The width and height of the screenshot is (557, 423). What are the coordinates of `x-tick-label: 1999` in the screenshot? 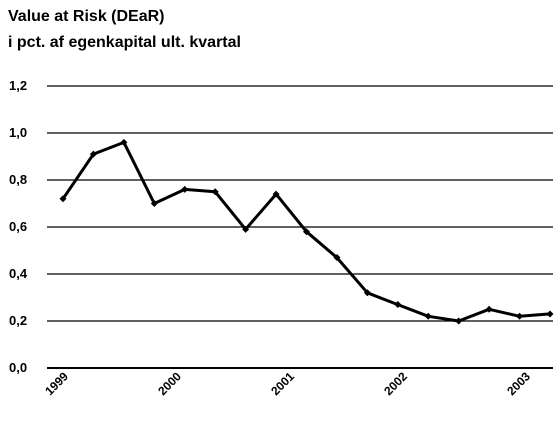 It's located at (56, 383).